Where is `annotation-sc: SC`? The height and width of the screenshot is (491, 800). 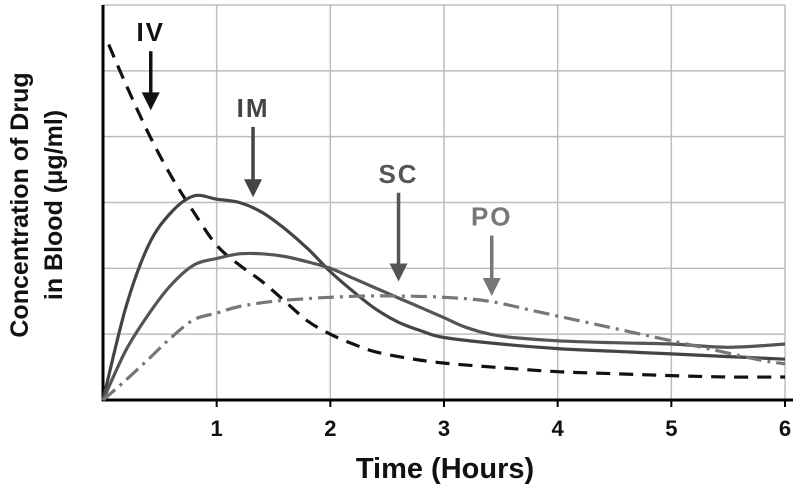 annotation-sc: SC is located at coordinates (398, 220).